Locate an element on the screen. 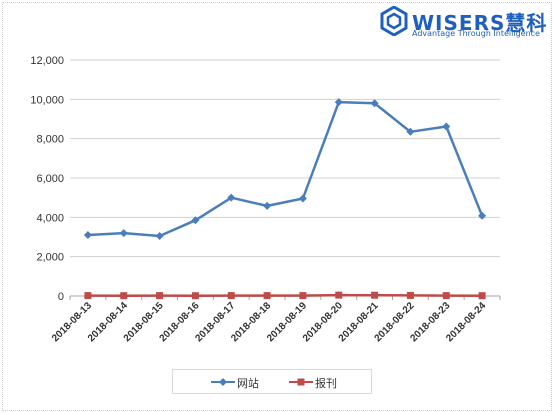 Image resolution: width=554 pixels, height=413 pixels. y-tick-label: 8,000 is located at coordinates (50, 140).